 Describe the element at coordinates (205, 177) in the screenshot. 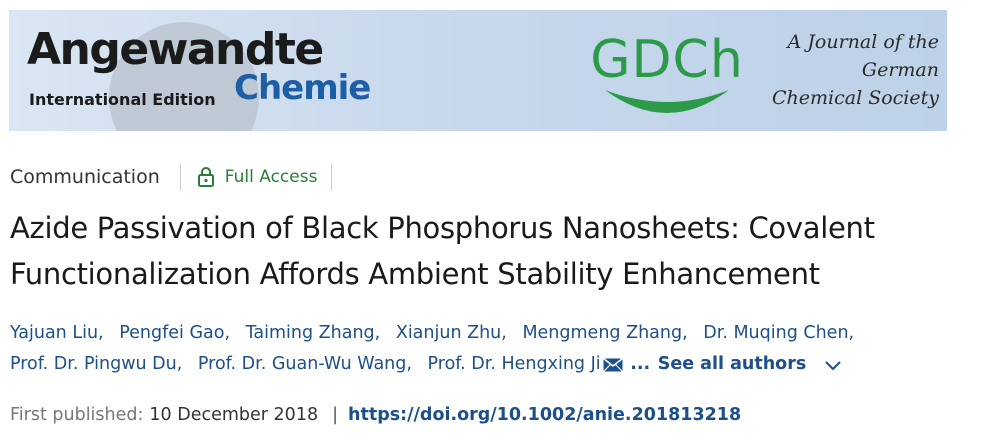

I see `lock-icon` at that location.